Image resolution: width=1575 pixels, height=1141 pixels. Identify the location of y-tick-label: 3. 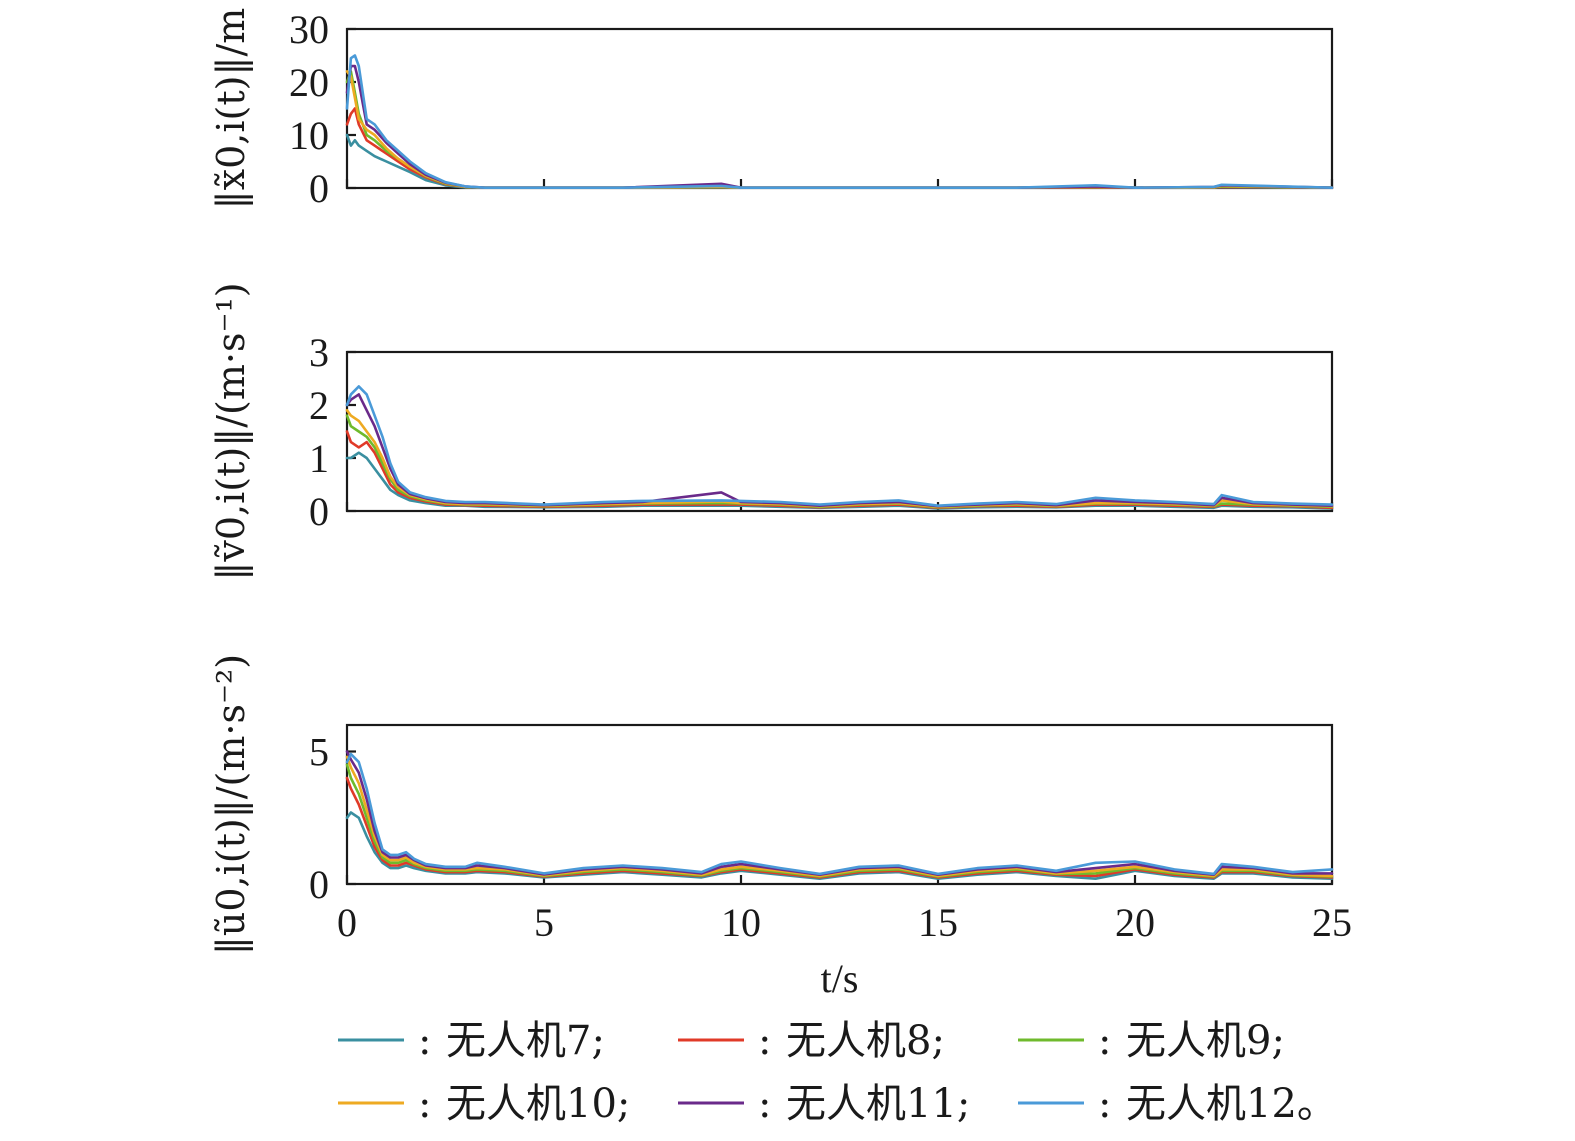
(319, 352).